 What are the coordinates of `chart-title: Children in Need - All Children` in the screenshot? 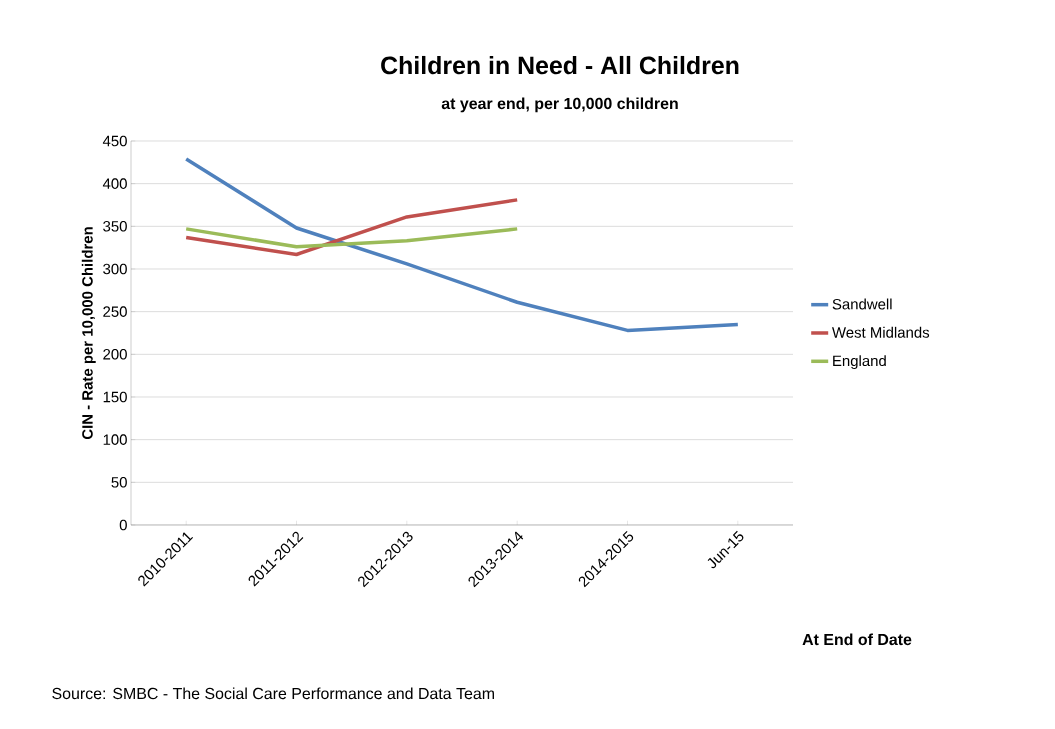 It's located at (560, 65).